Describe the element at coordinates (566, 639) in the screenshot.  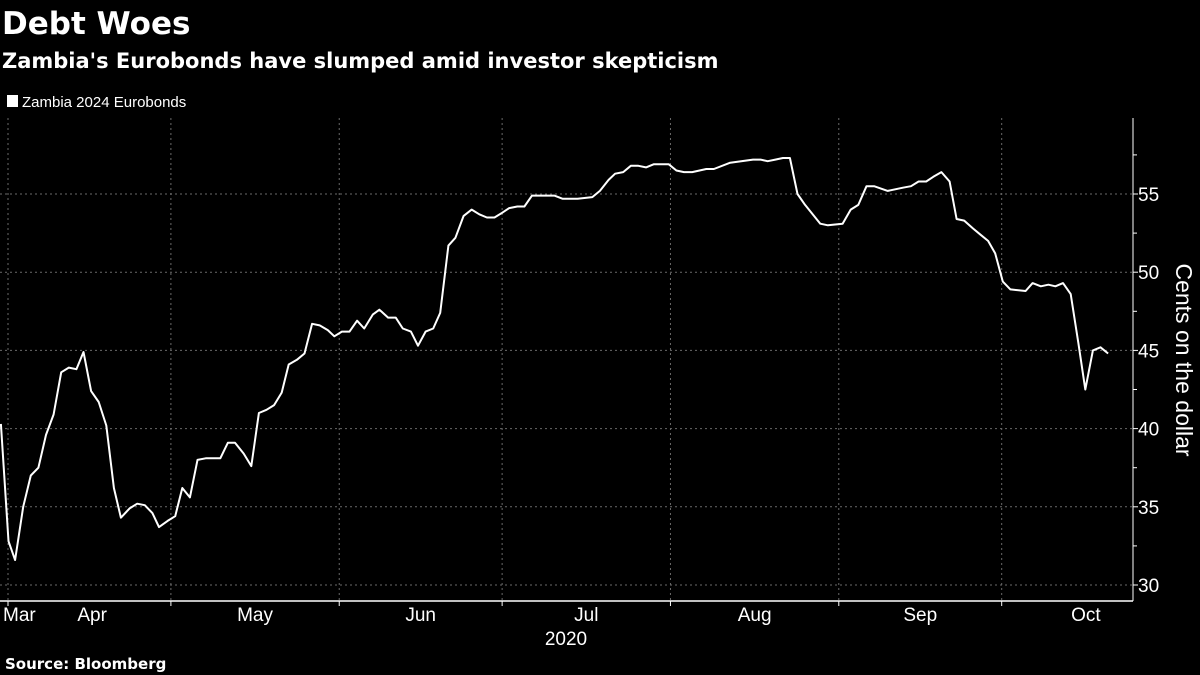
I see `x-axis-year-label: 2020` at that location.